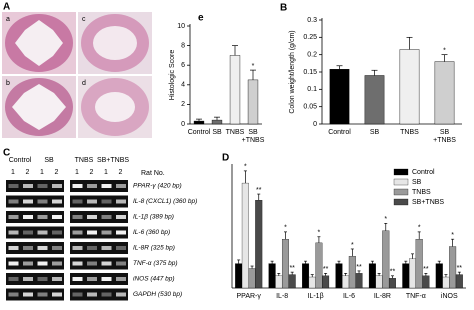  I want to click on image-label: b, so click(8, 83).